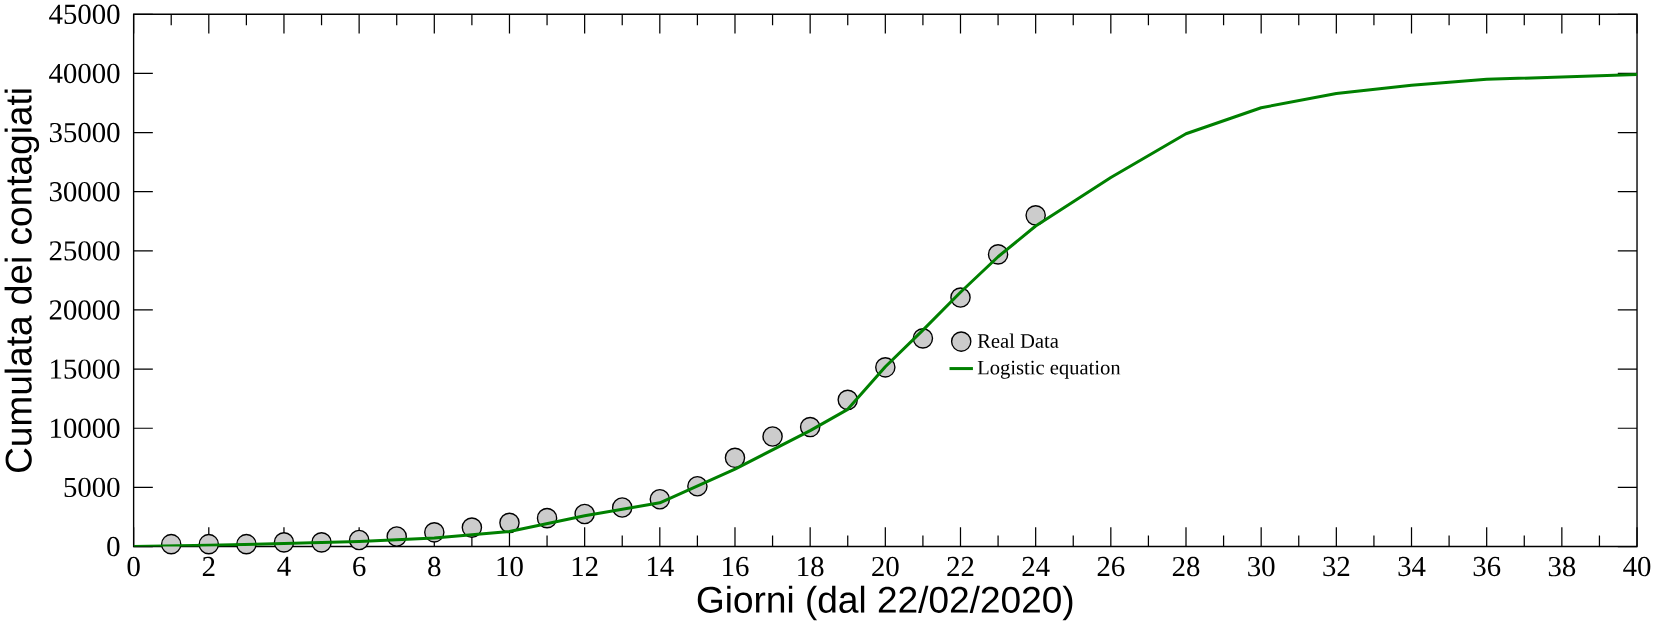 The width and height of the screenshot is (1656, 625). Describe the element at coordinates (113, 546) in the screenshot. I see `y-tick-label: 0` at that location.